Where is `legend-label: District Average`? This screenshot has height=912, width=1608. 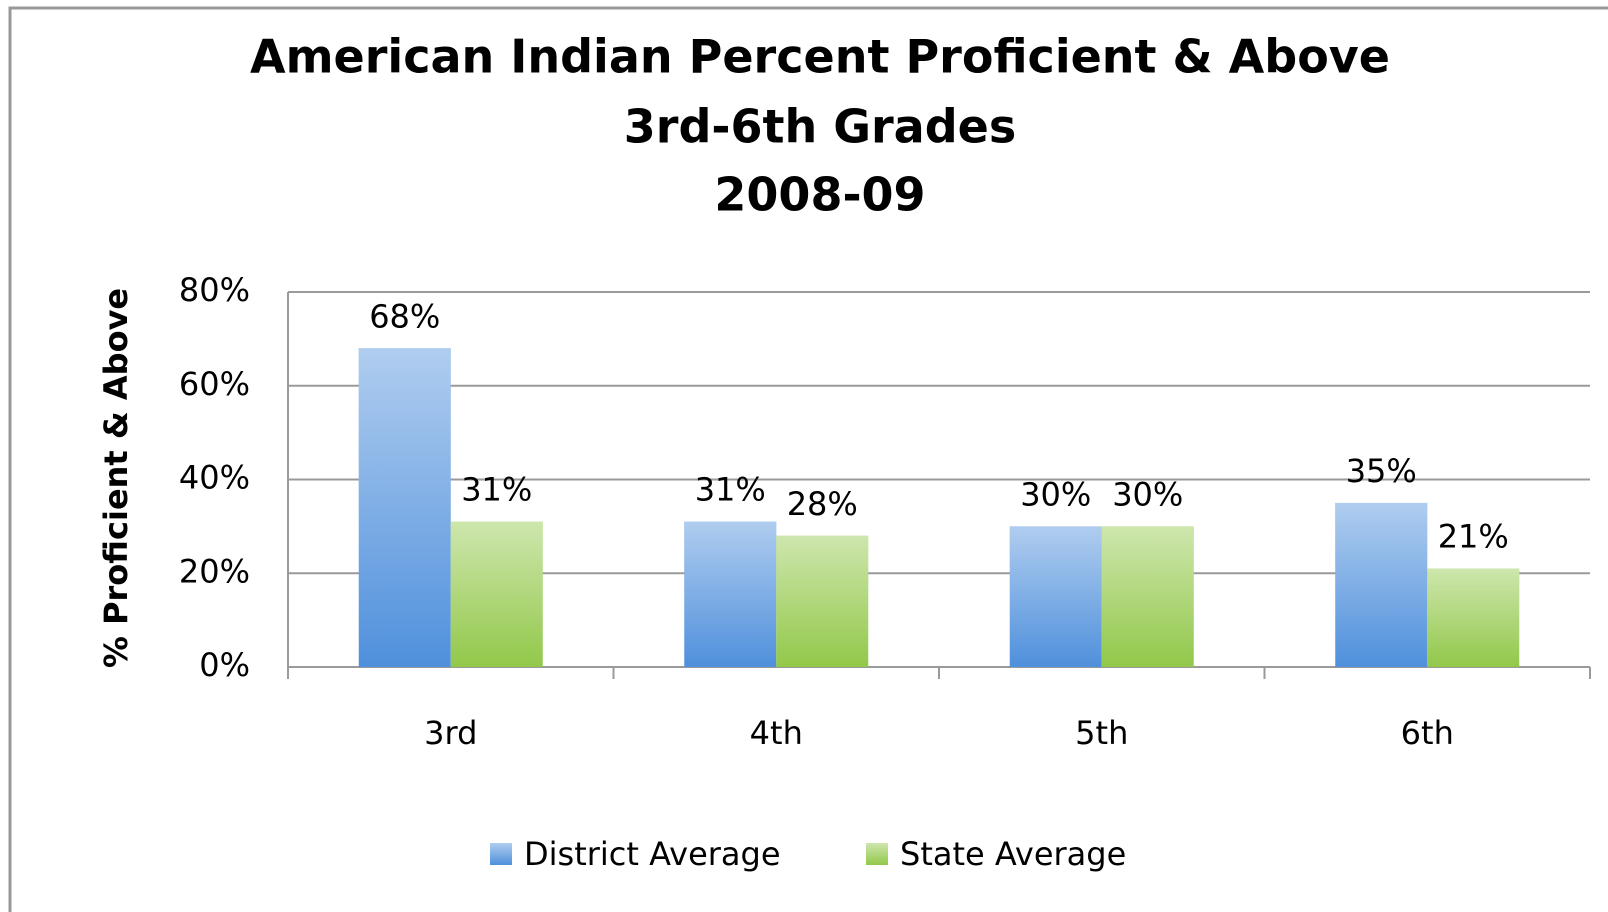 legend-label: District Average is located at coordinates (652, 854).